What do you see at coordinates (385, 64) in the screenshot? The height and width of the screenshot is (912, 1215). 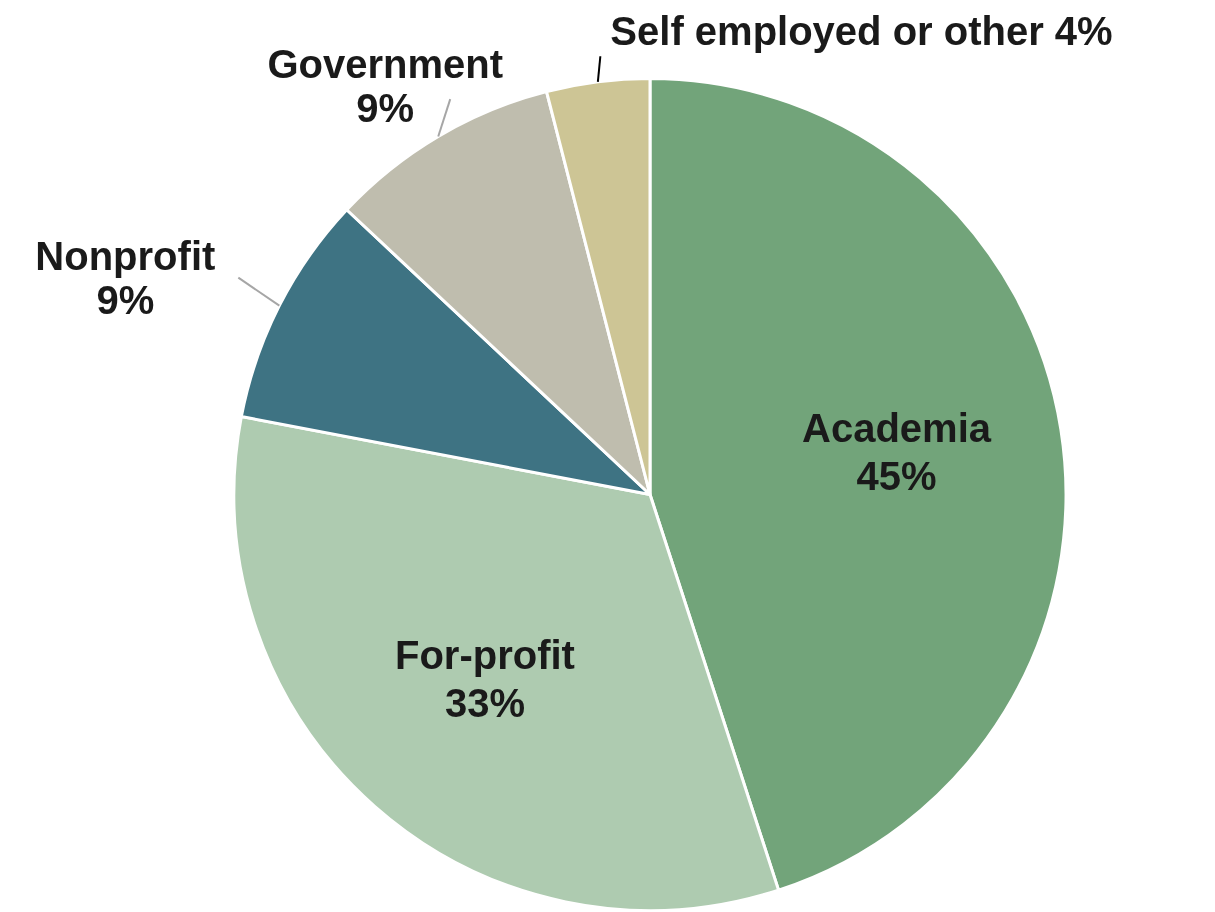 I see `slice-label: Government` at bounding box center [385, 64].